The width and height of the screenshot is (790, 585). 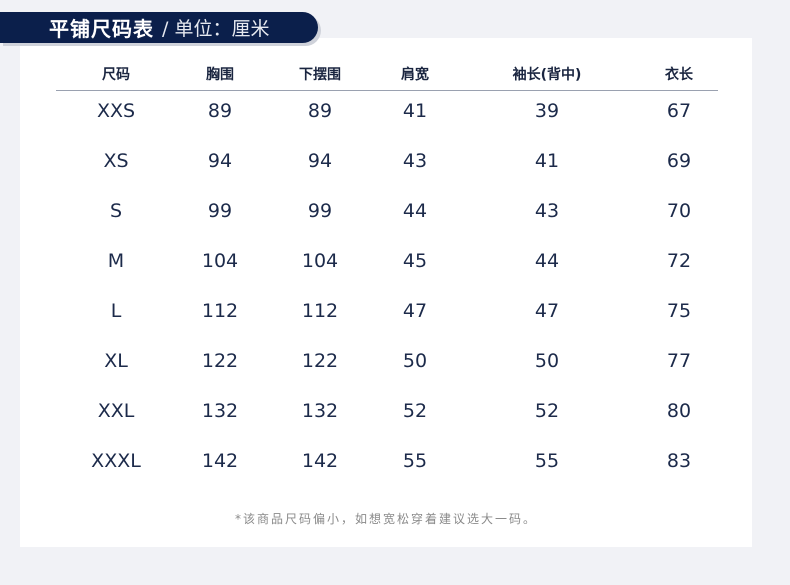 What do you see at coordinates (679, 261) in the screenshot?
I see `table-cell: 72` at bounding box center [679, 261].